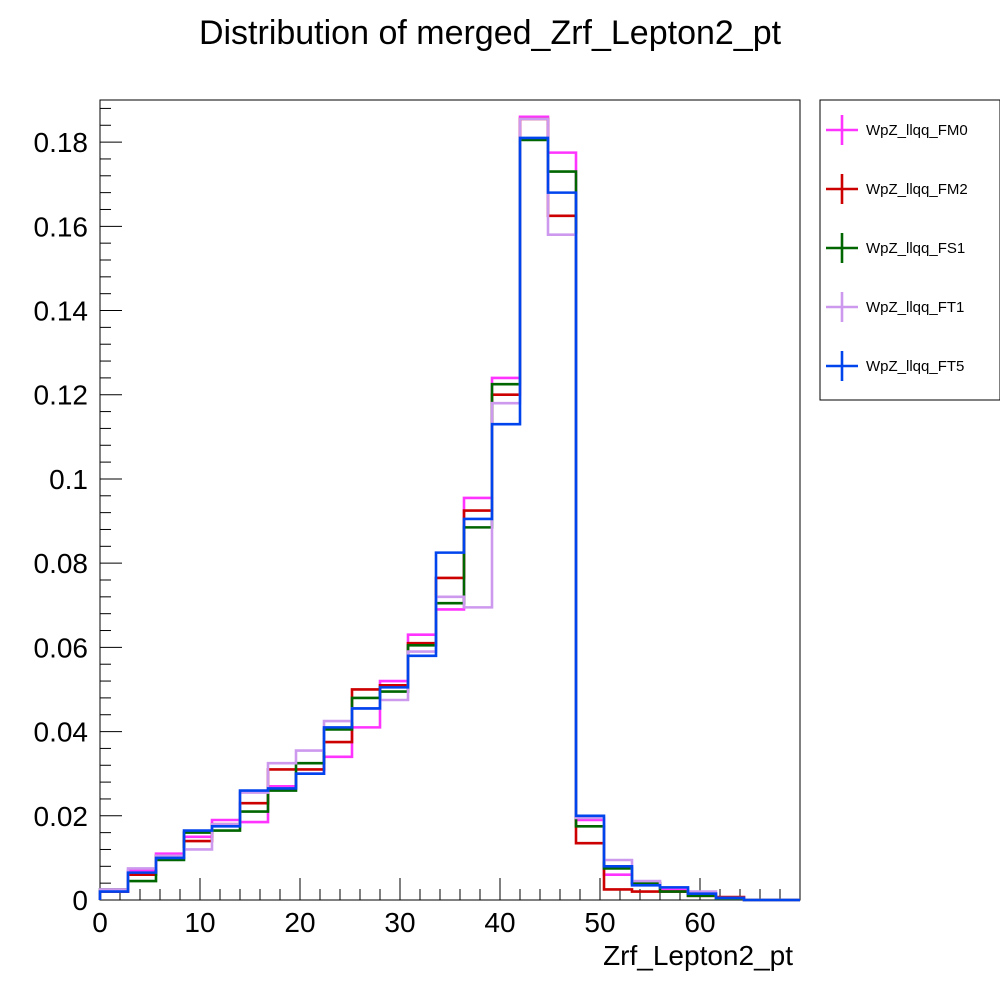 This screenshot has width=1000, height=1000. Describe the element at coordinates (61, 816) in the screenshot. I see `y-tick-label: 0.02` at that location.